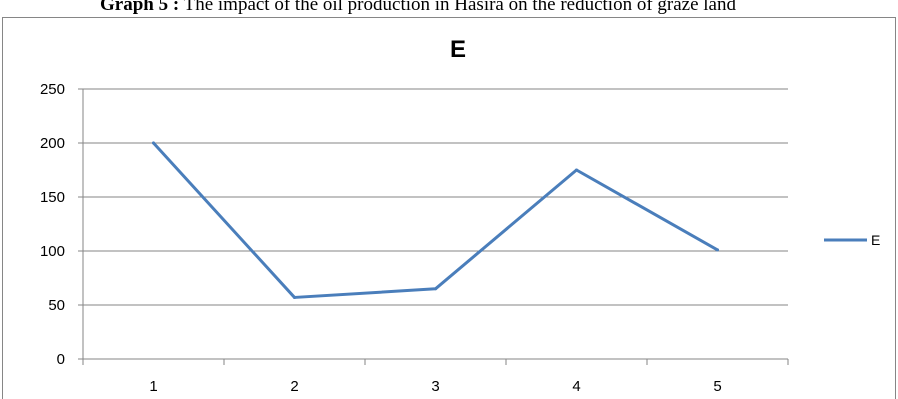 The width and height of the screenshot is (898, 399). I want to click on y-tick-label: 150, so click(52, 197).